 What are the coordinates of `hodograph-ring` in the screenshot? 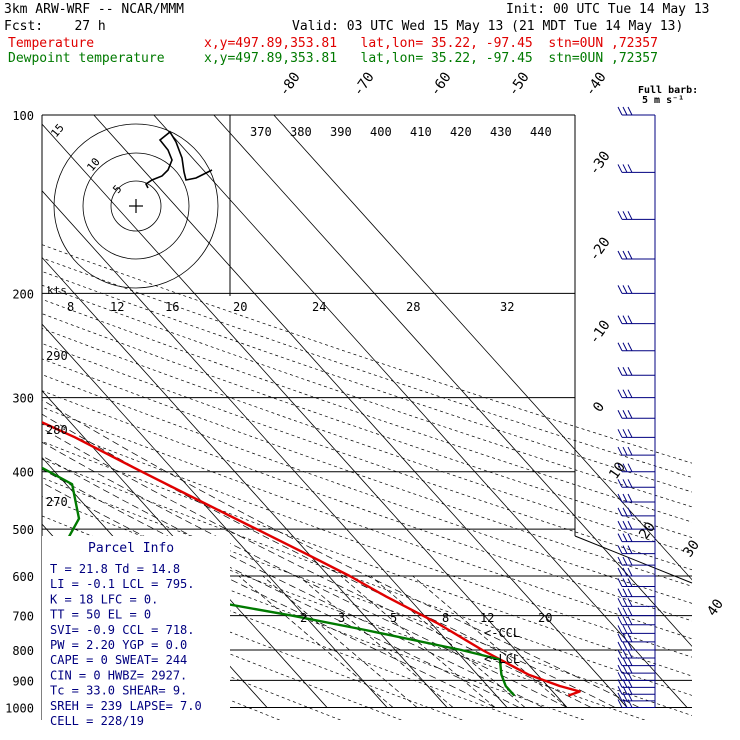 It's located at (136, 206).